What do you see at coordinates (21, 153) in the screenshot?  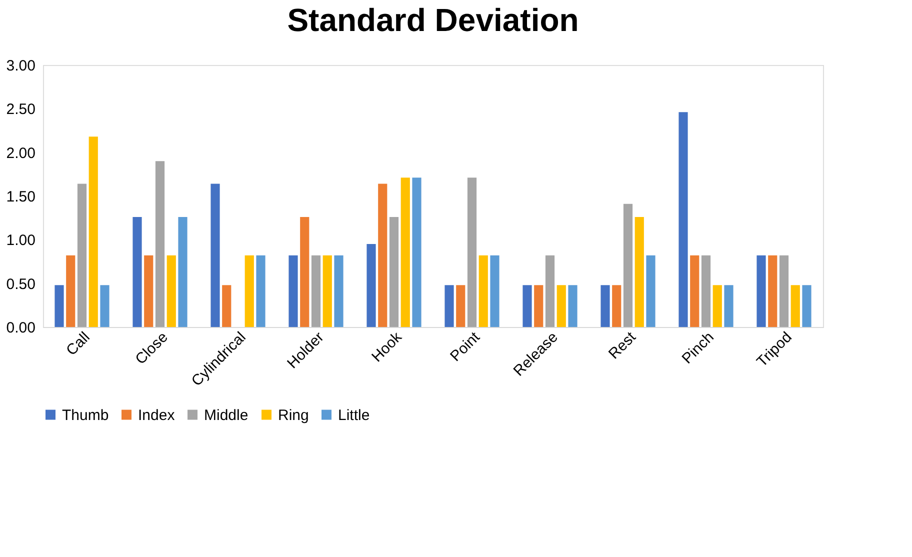 I see `y-tick-label: 2.00` at bounding box center [21, 153].